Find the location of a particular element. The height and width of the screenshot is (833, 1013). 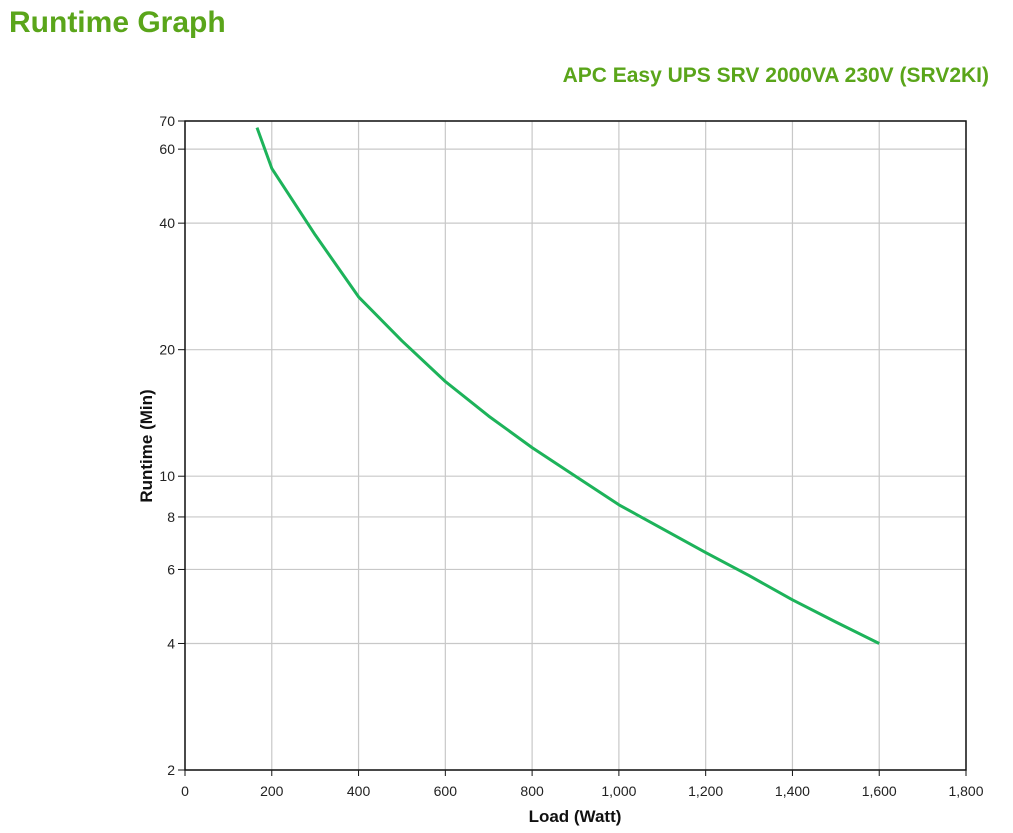

y-tick-label: 2 is located at coordinates (171, 770).